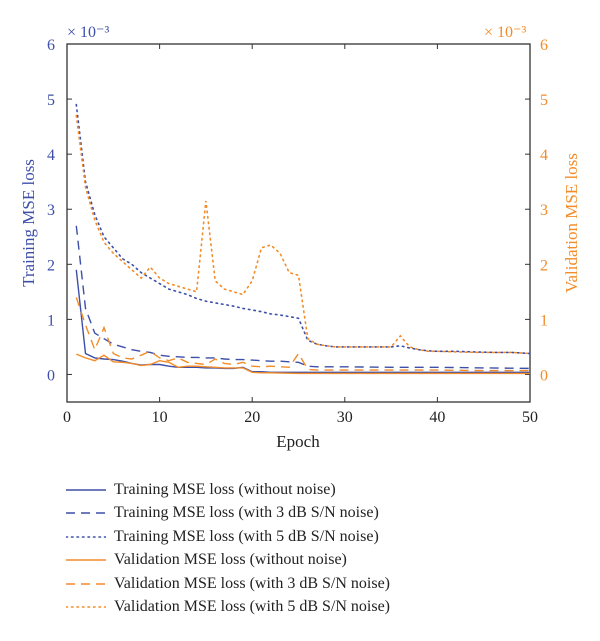 The image size is (600, 641). I want to click on left-y-tick-label: 2, so click(51, 265).